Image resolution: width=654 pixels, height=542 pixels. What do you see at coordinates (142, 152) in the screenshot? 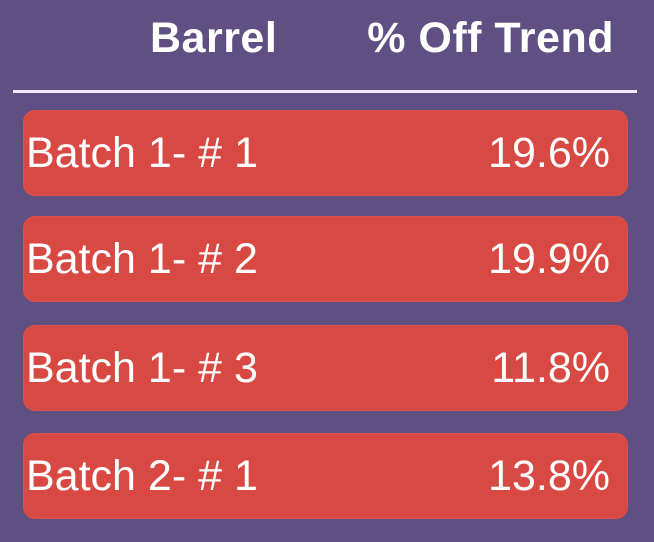
I see `barrel-name: Batch 1- # 1` at bounding box center [142, 152].